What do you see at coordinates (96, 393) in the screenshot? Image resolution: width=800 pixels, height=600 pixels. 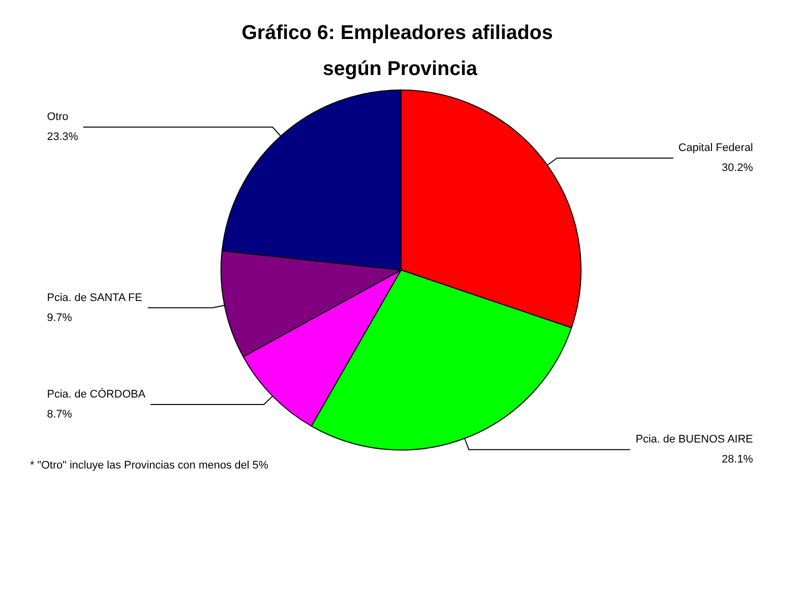 I see `slice-label: Pcia. de CÓRDOBA` at bounding box center [96, 393].